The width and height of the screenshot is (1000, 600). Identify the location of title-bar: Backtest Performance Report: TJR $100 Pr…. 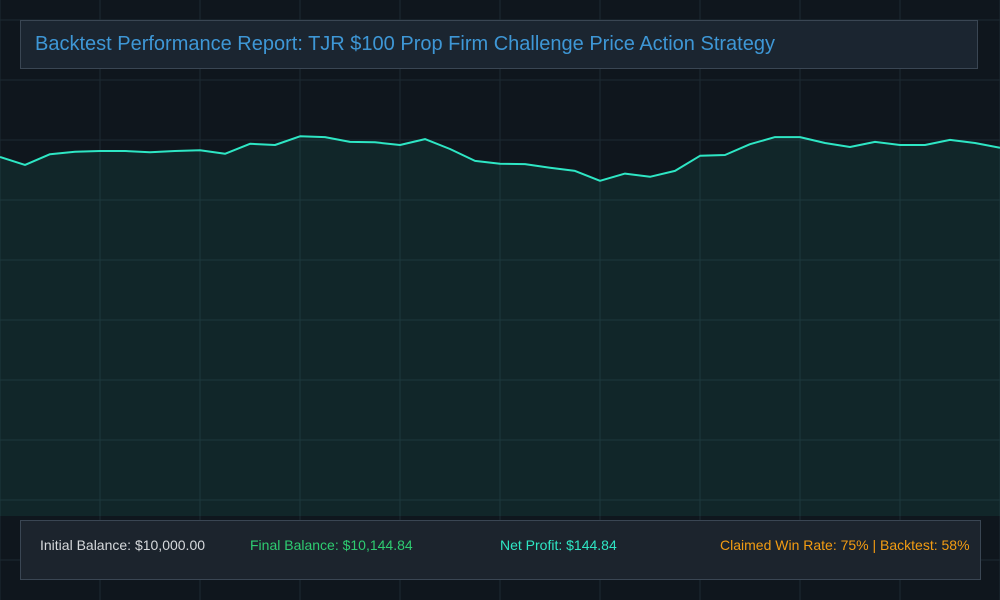
(499, 44).